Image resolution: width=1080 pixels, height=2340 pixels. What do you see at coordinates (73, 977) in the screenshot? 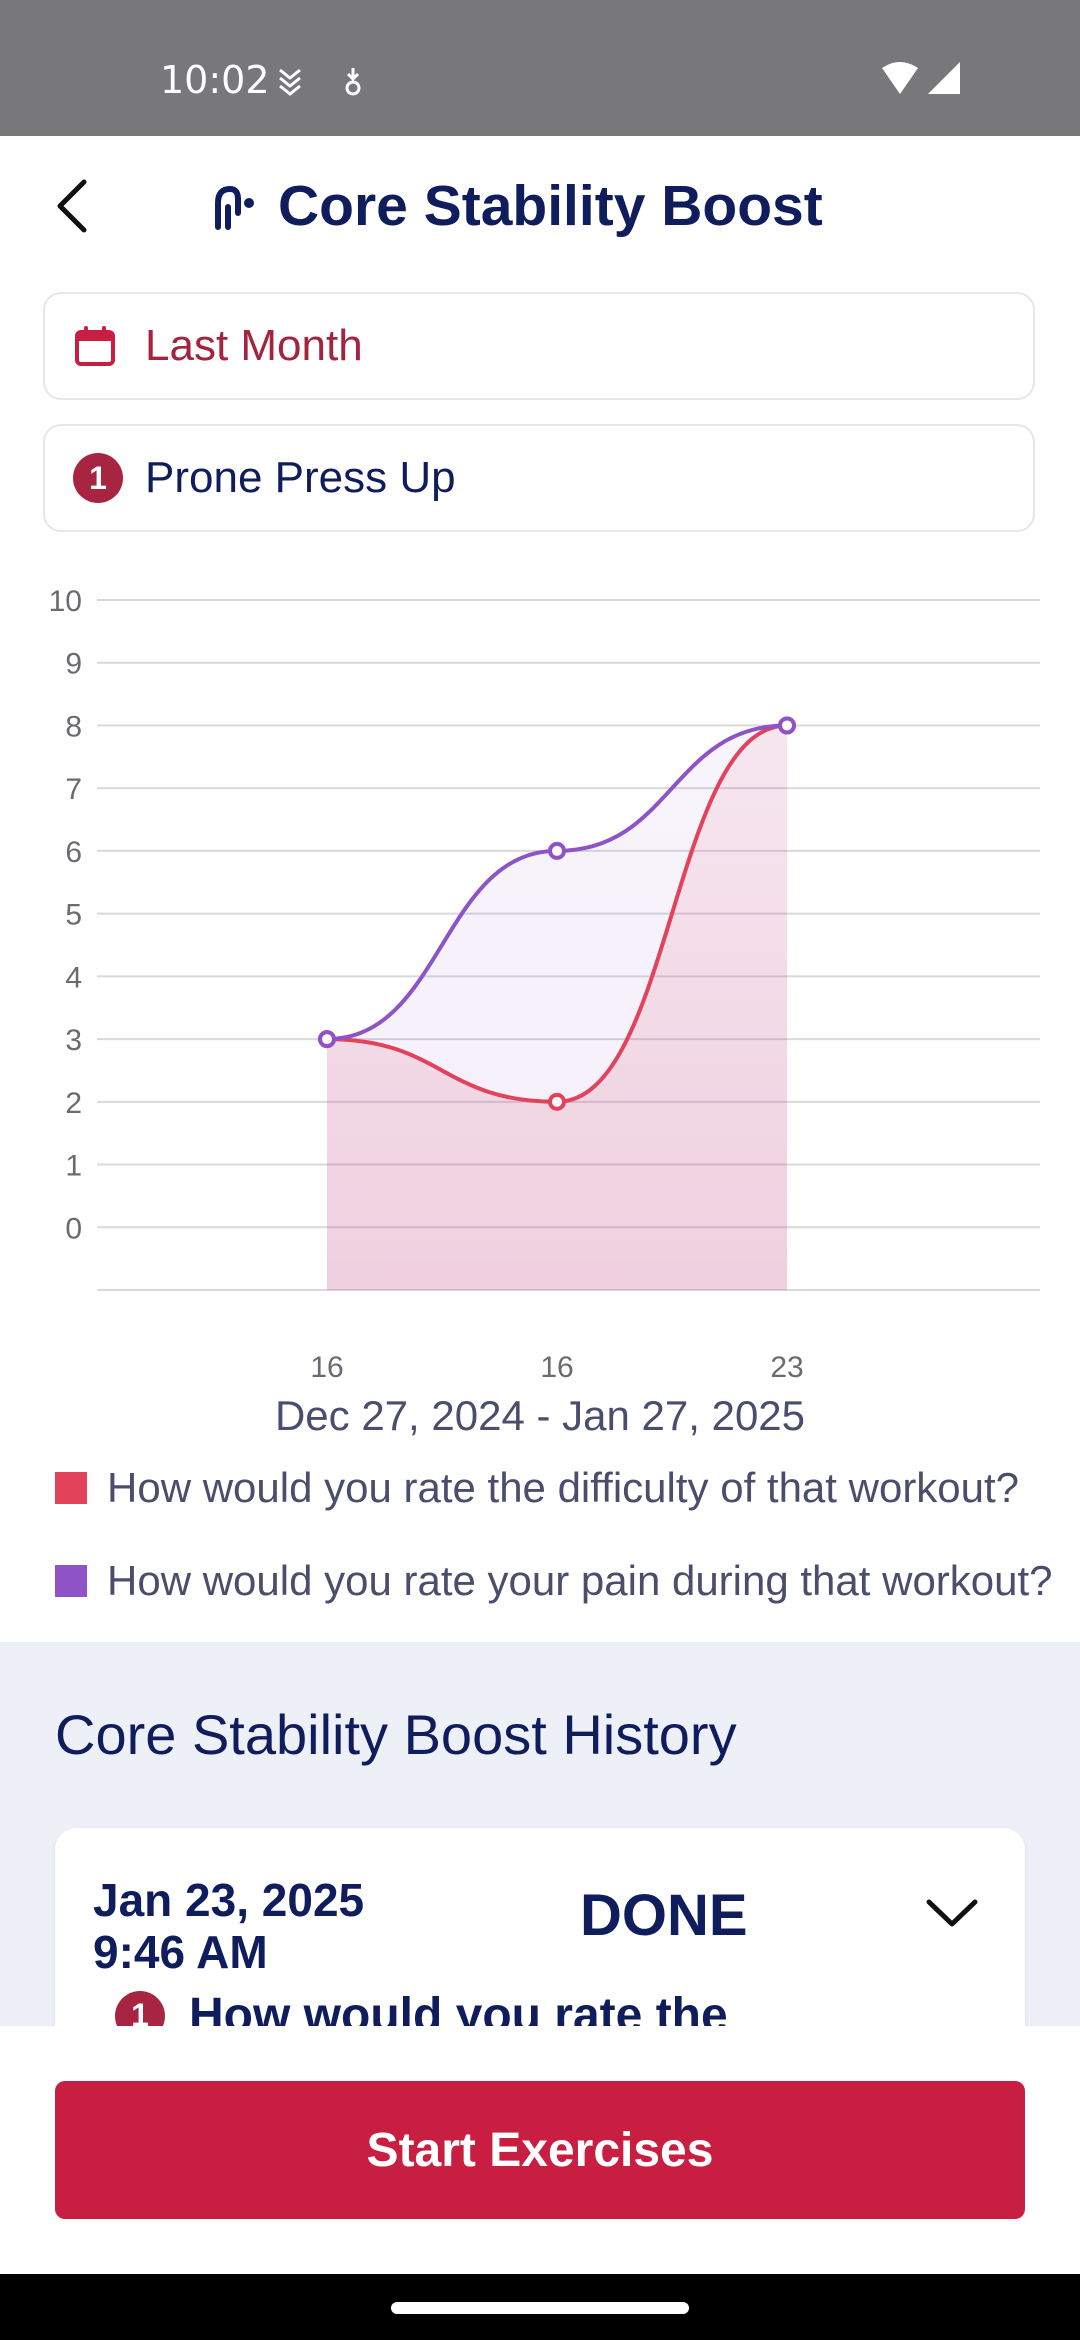
I see `y-tick-label: 4` at bounding box center [73, 977].